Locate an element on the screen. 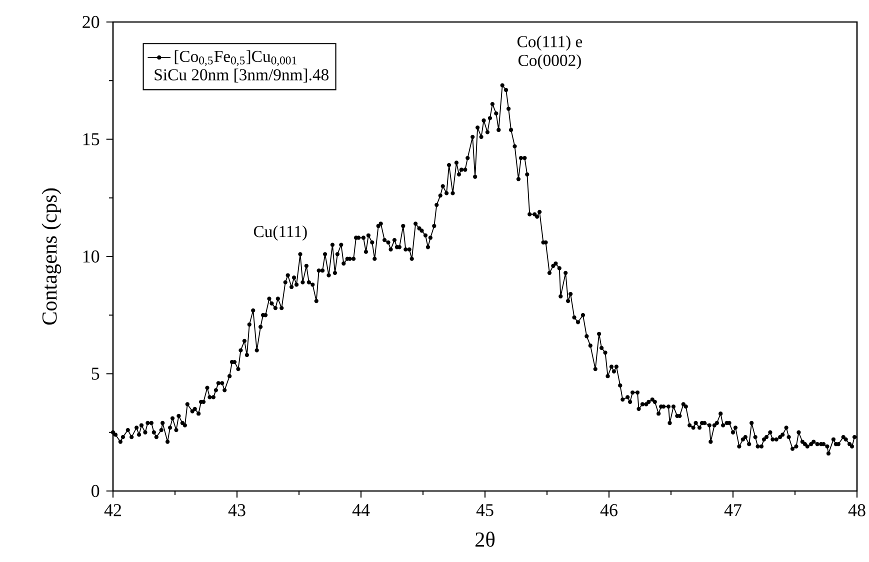 The width and height of the screenshot is (869, 562). legend-title: SiCu 20nm [3nm/9nm].48 is located at coordinates (241, 75).